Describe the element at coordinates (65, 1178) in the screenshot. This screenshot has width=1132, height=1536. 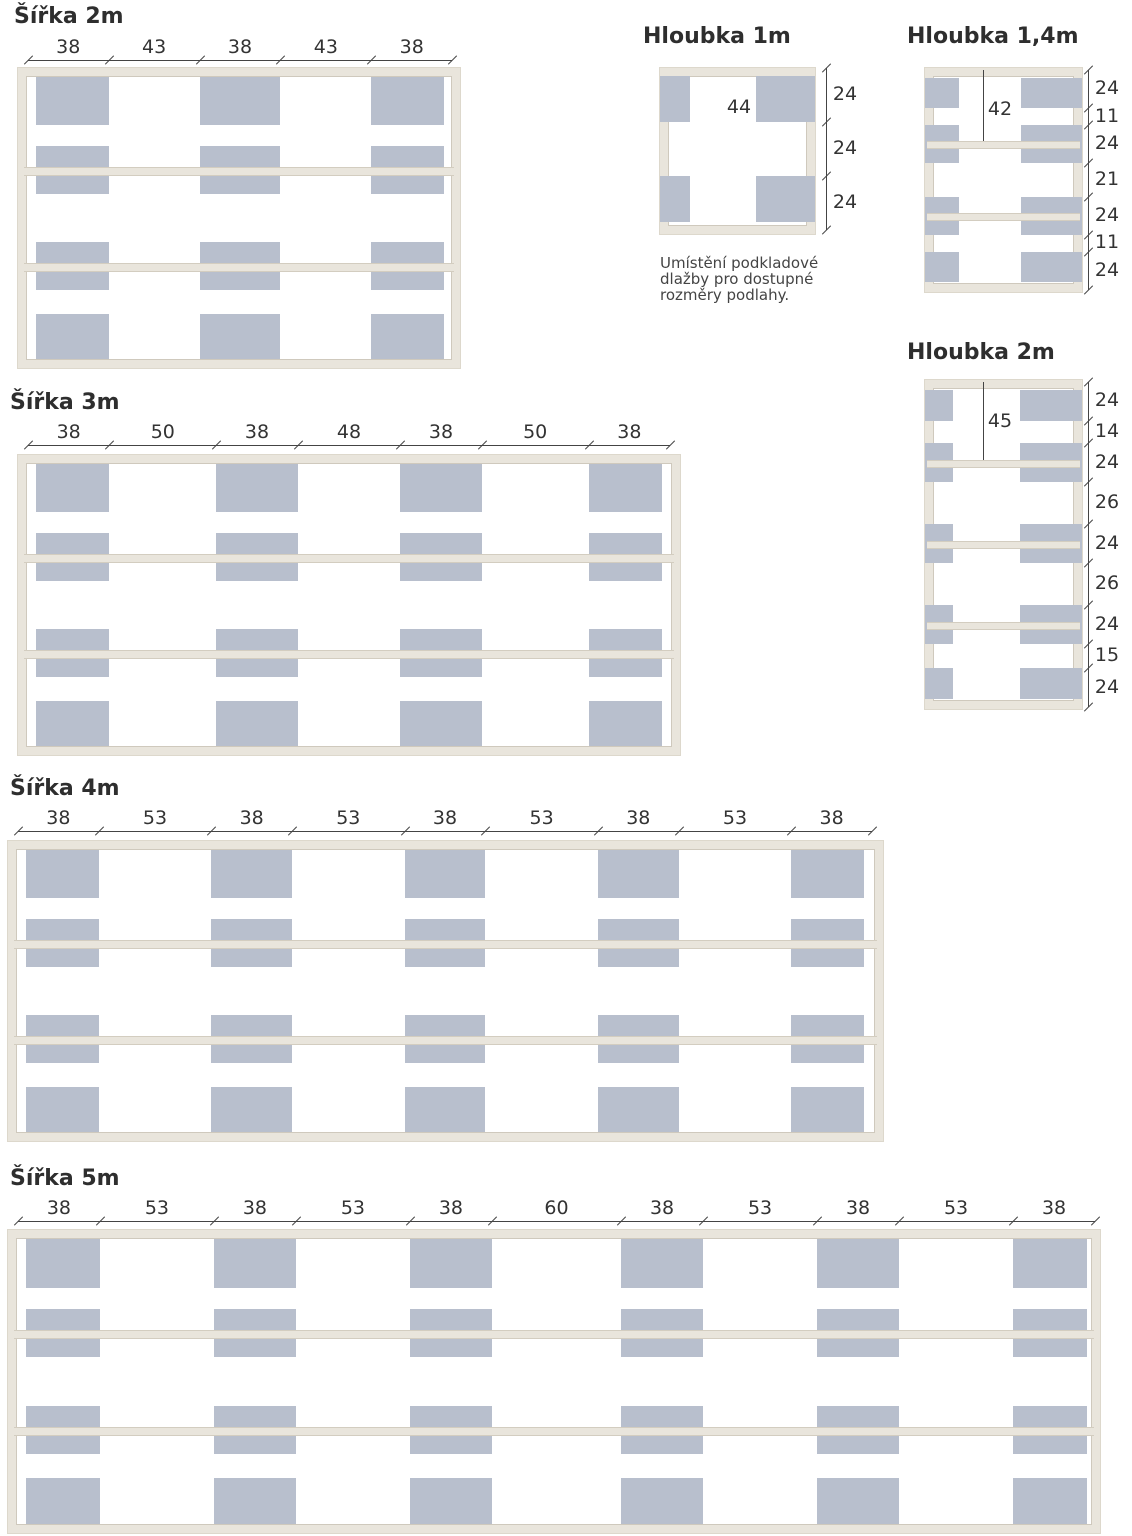
I see `plan-title: Šířka 5m` at that location.